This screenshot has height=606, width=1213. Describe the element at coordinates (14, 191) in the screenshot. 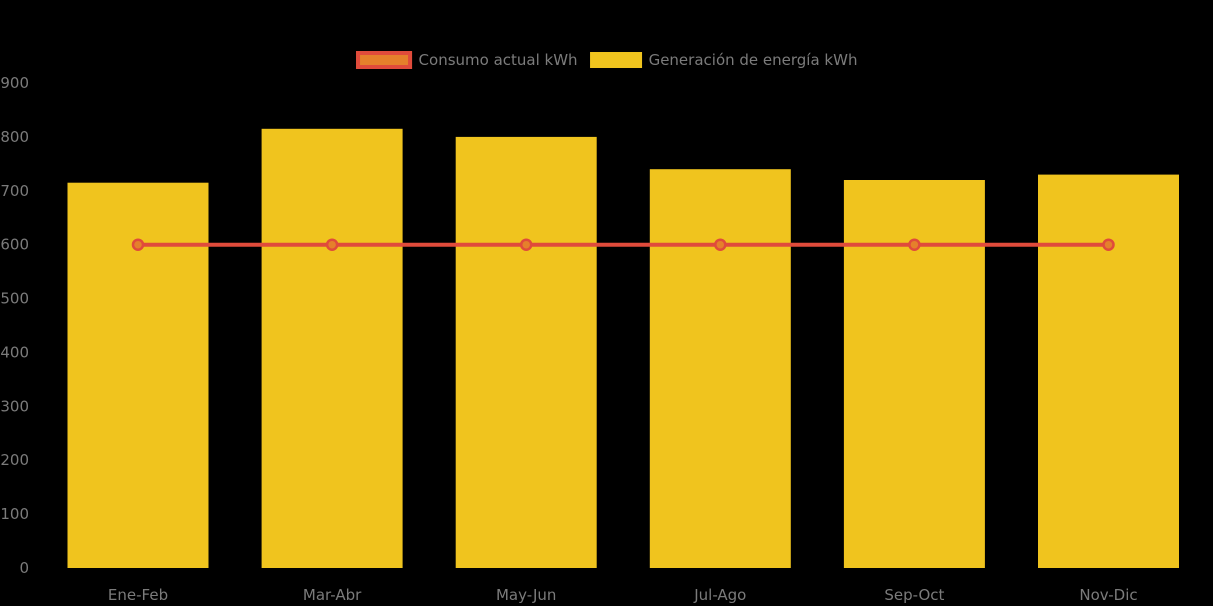

I see `y-tick-label-700: 700` at that location.